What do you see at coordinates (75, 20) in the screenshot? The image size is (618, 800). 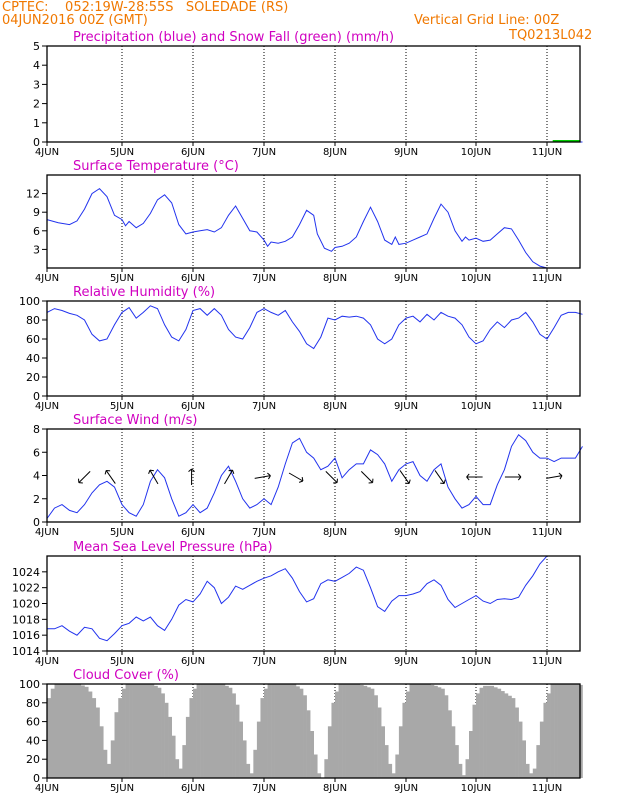 I see `header-run-time: 04JUN2016 00Z (GMT)` at bounding box center [75, 20].